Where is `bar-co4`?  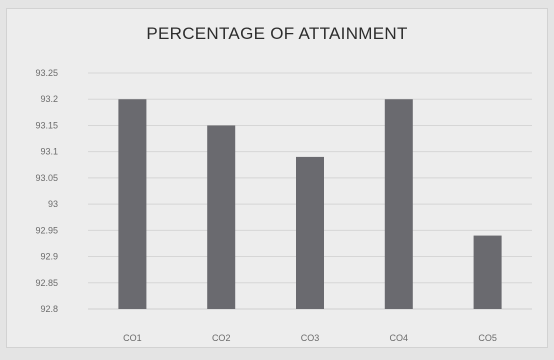
bar-co4 is located at coordinates (398, 204).